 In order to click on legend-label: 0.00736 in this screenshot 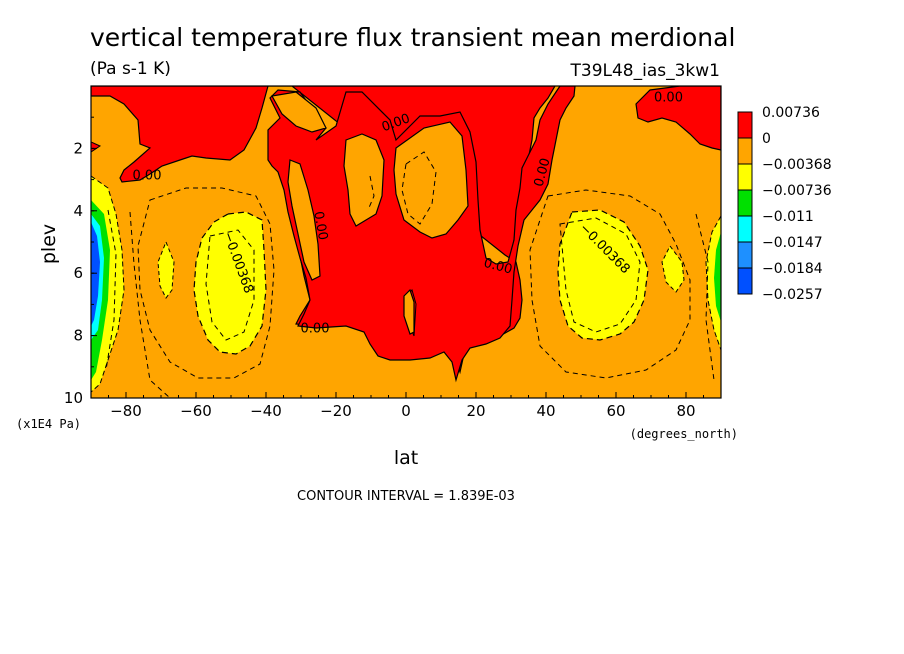, I will do `click(791, 113)`.